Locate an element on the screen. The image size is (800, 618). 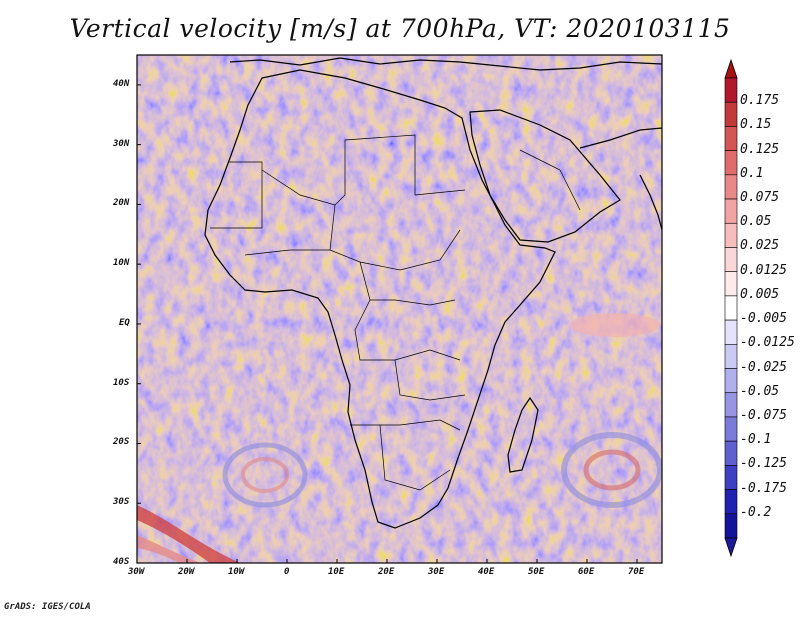
colorbar-label: -0.075 is located at coordinates (763, 415).